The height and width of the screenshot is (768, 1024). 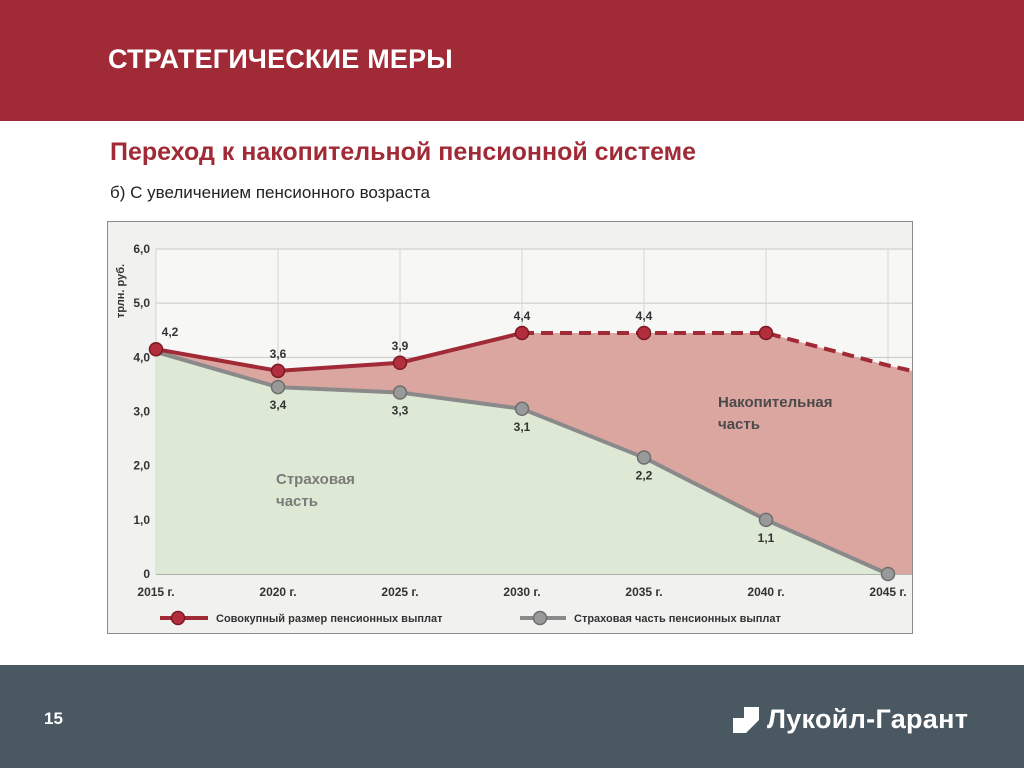 What do you see at coordinates (400, 411) in the screenshot?
I see `insurance-value-label: 3,3` at bounding box center [400, 411].